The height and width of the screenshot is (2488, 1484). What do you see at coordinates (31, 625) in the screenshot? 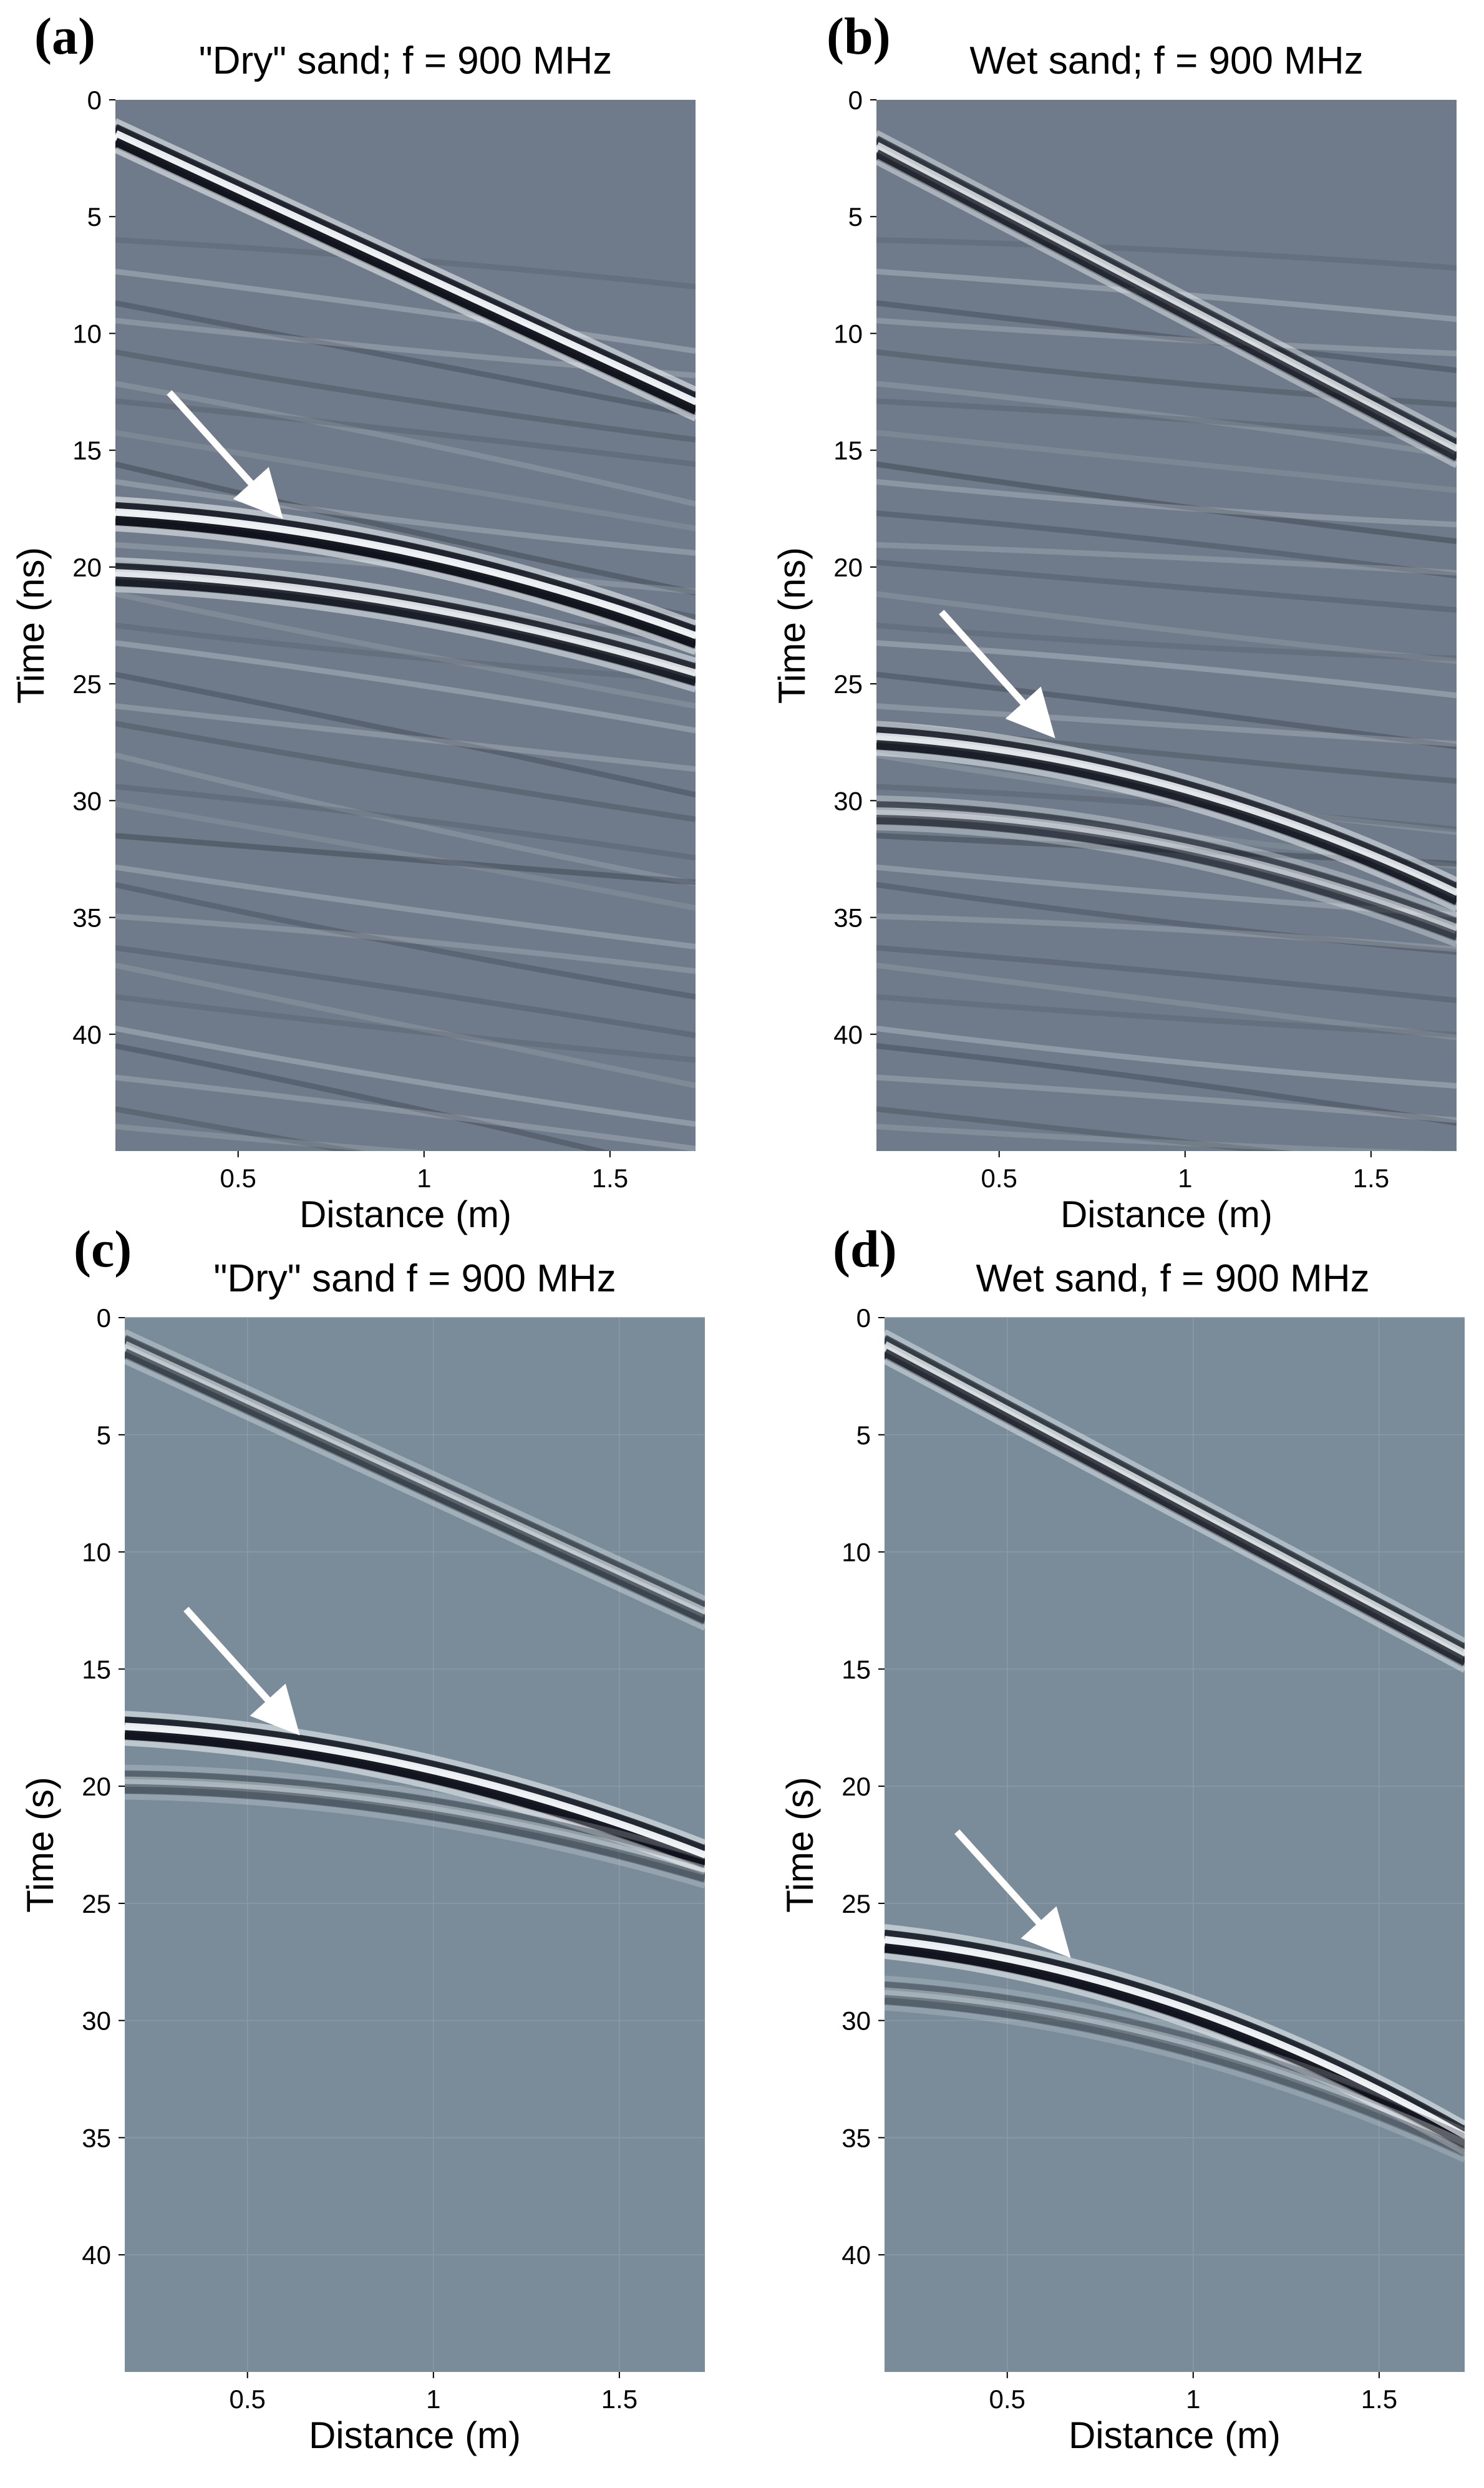
I see `y-axis-label: Time (ns)` at bounding box center [31, 625].